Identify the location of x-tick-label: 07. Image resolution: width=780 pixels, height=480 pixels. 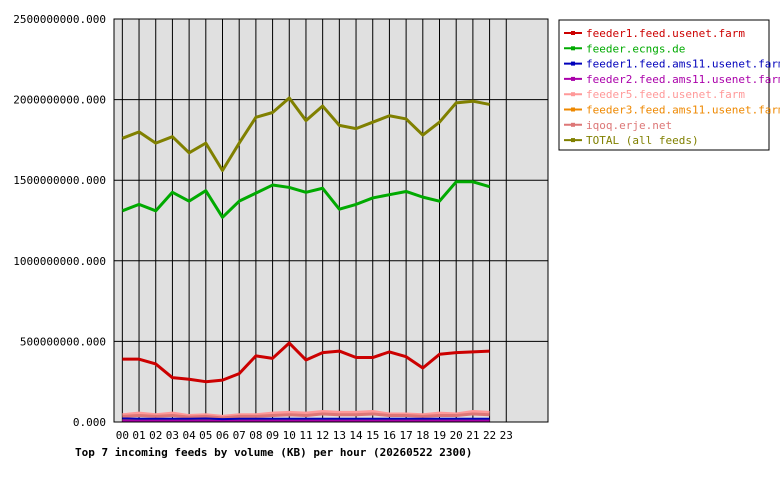
(239, 435).